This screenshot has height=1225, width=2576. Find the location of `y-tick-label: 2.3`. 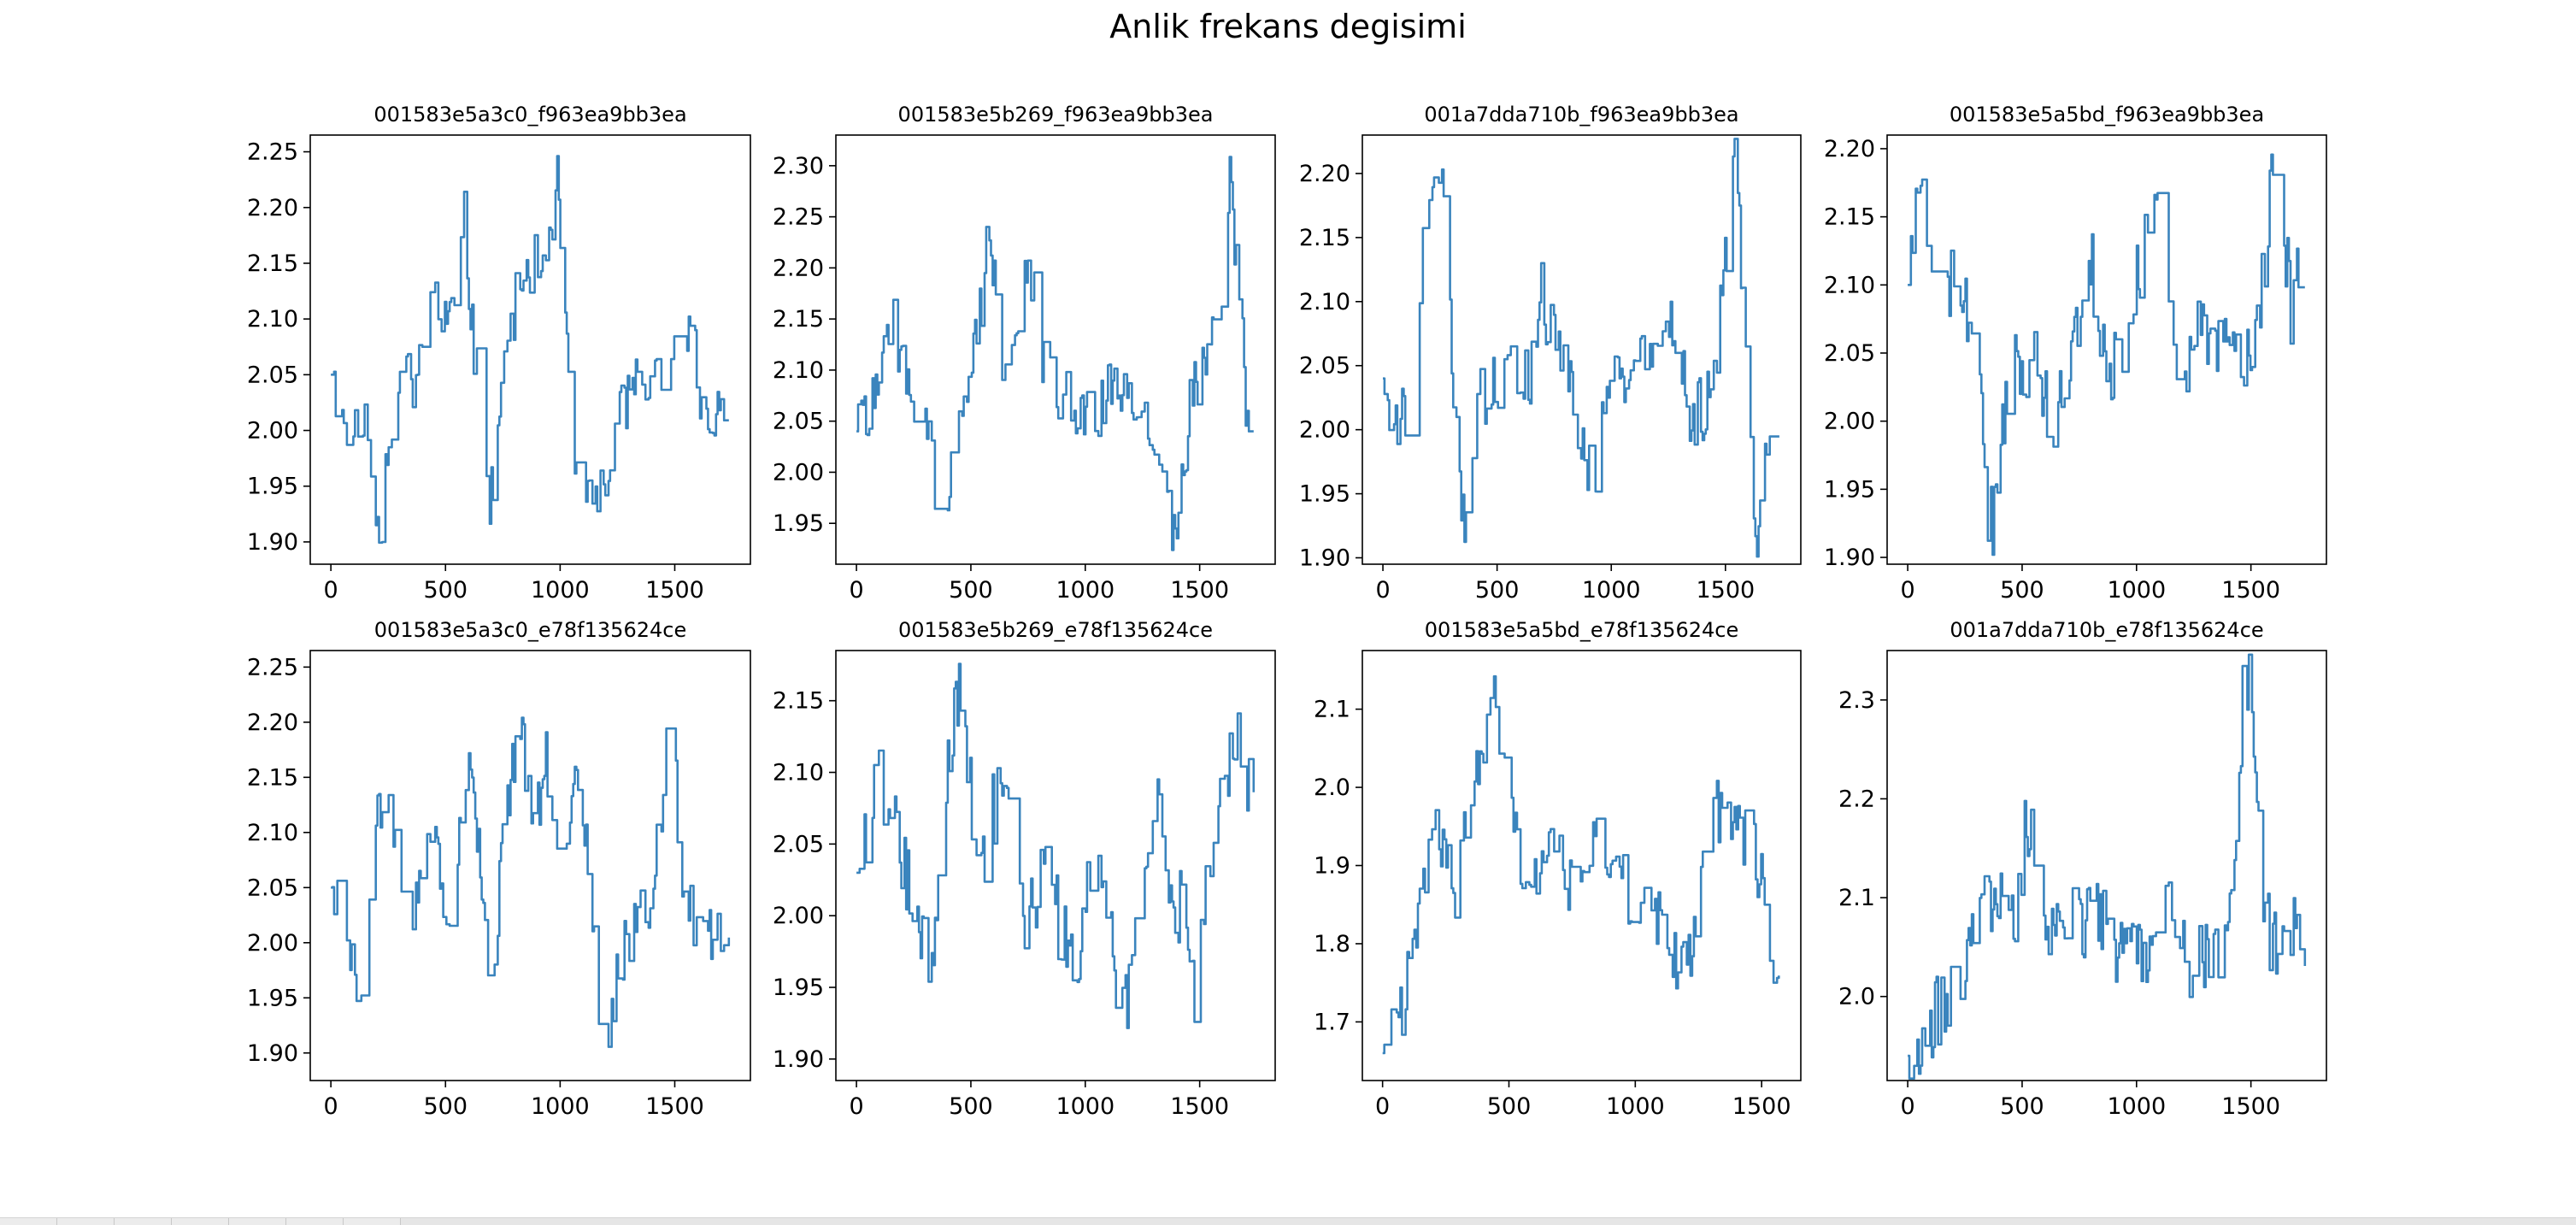

y-tick-label: 2.3 is located at coordinates (1856, 700).